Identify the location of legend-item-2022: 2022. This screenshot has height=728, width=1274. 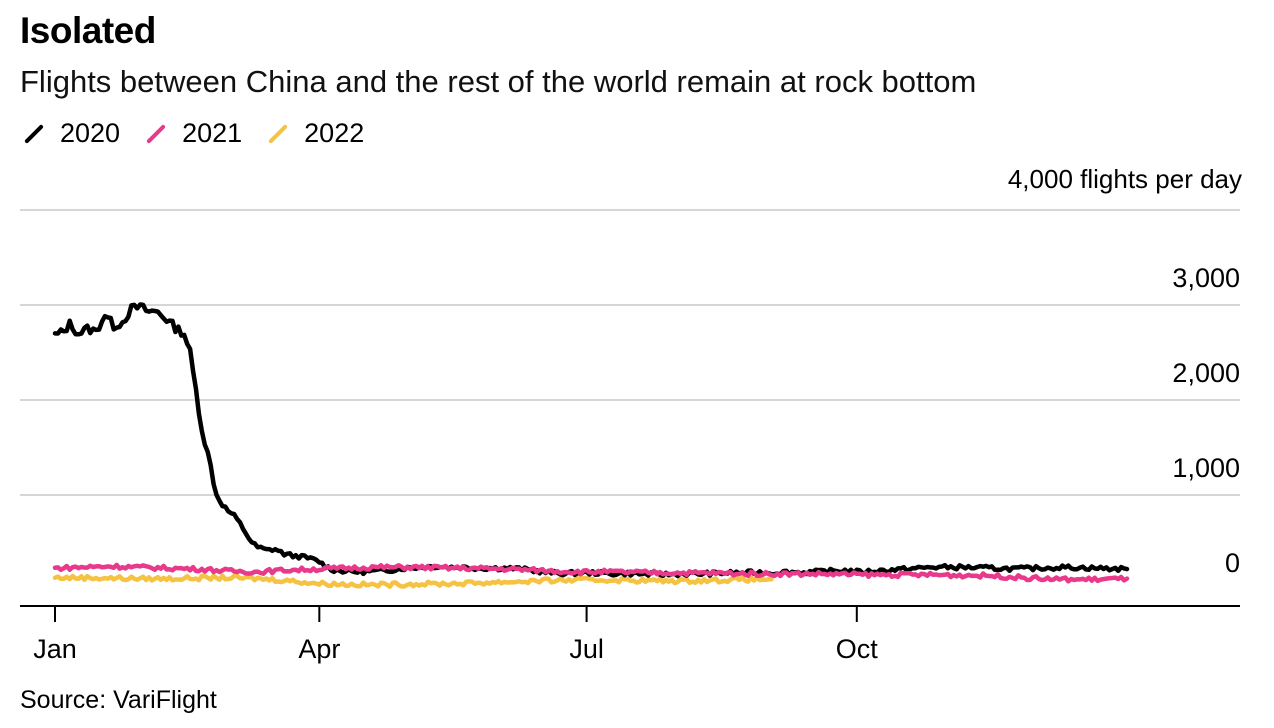
(314, 133).